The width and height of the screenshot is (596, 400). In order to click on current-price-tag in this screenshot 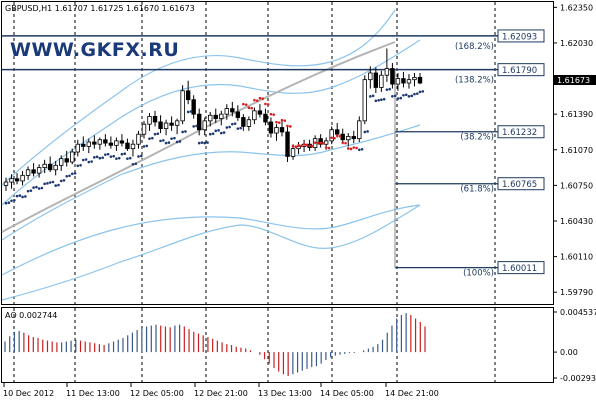, I will do `click(575, 80)`.